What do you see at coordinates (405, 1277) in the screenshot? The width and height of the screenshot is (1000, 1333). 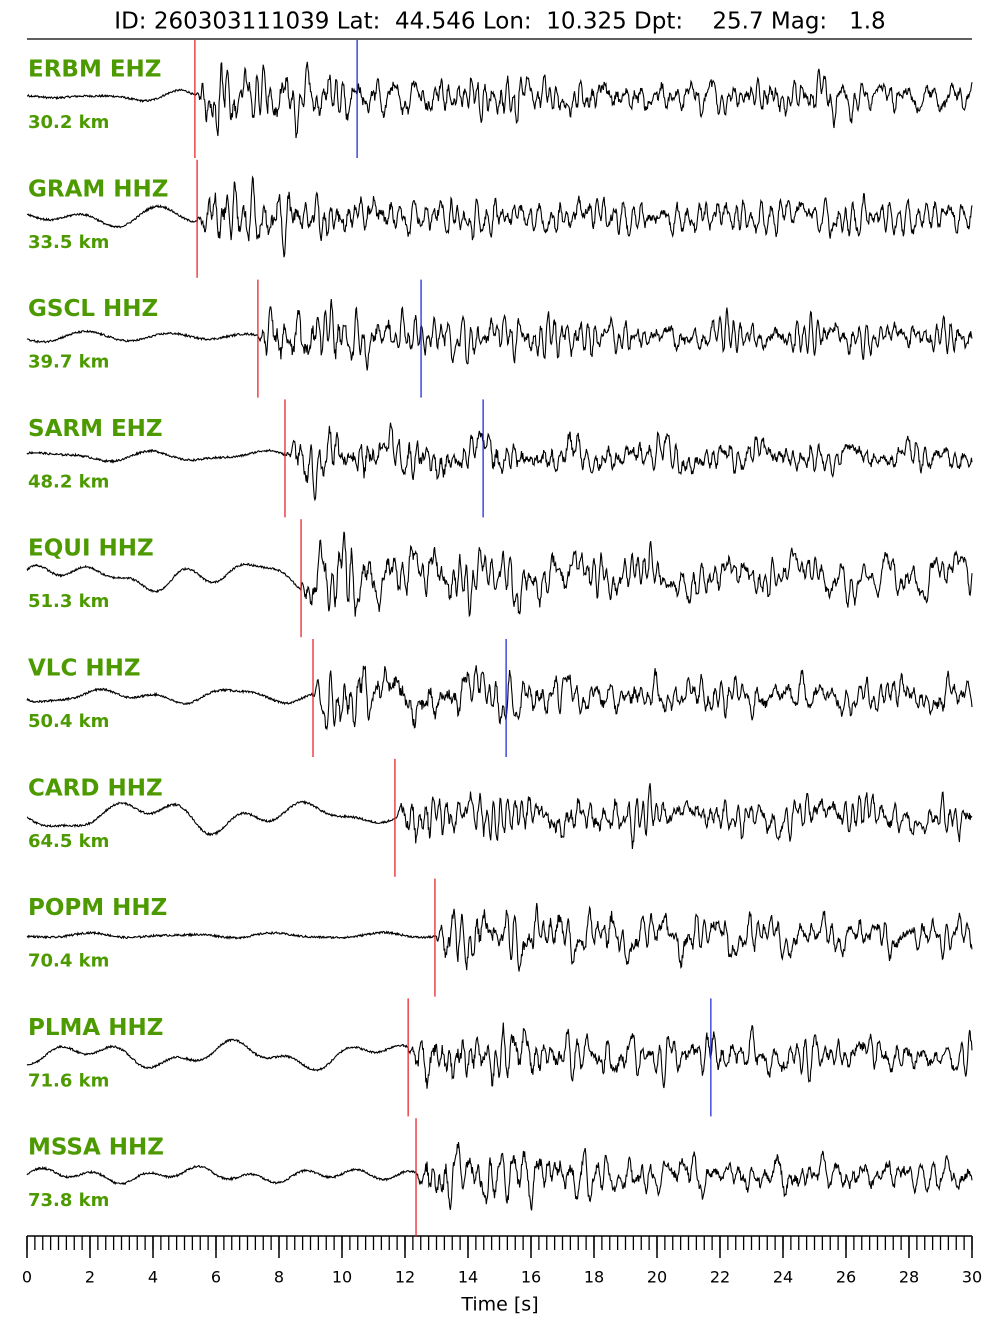 I see `x-tick-label: 12` at bounding box center [405, 1277].